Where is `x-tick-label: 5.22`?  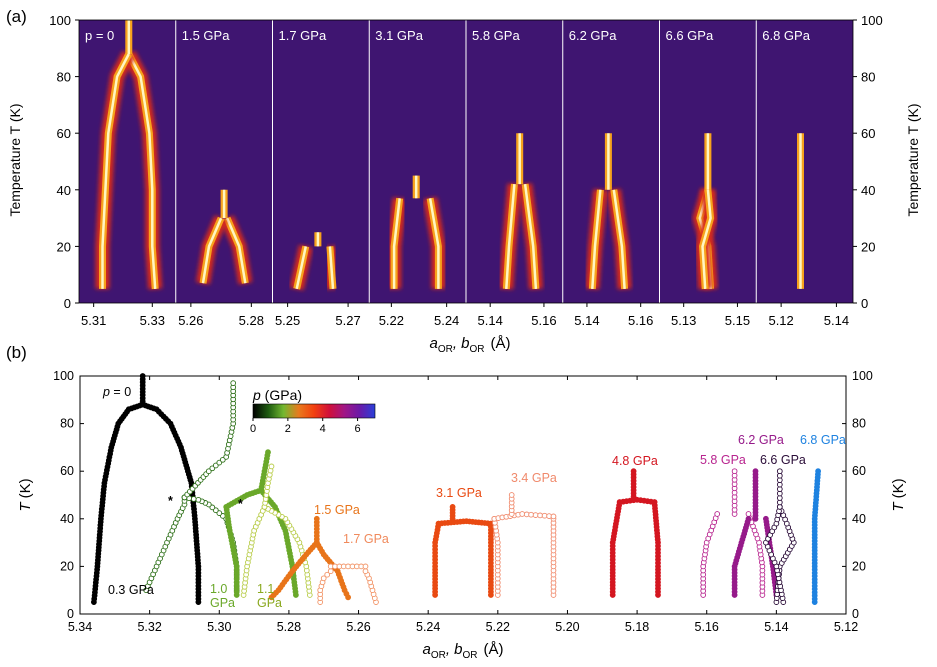
x-tick-label: 5.22 is located at coordinates (391, 320).